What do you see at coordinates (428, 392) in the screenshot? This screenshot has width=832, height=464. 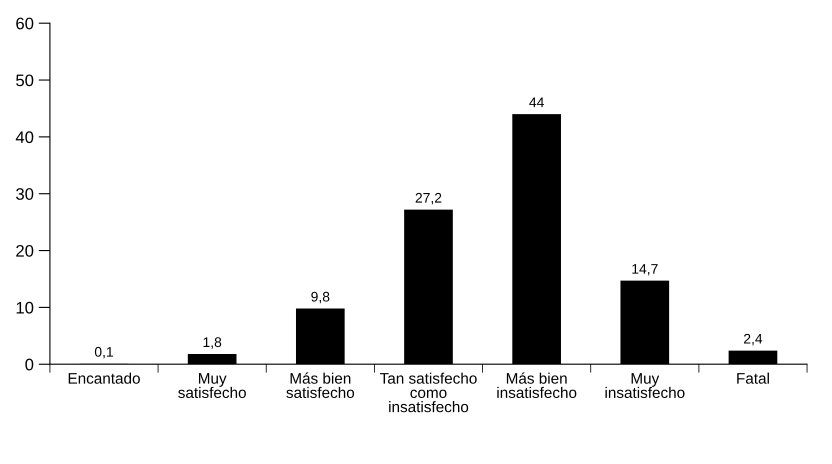 I see `x-tick-label: Tan satisfecho como insatisfecho` at bounding box center [428, 392].